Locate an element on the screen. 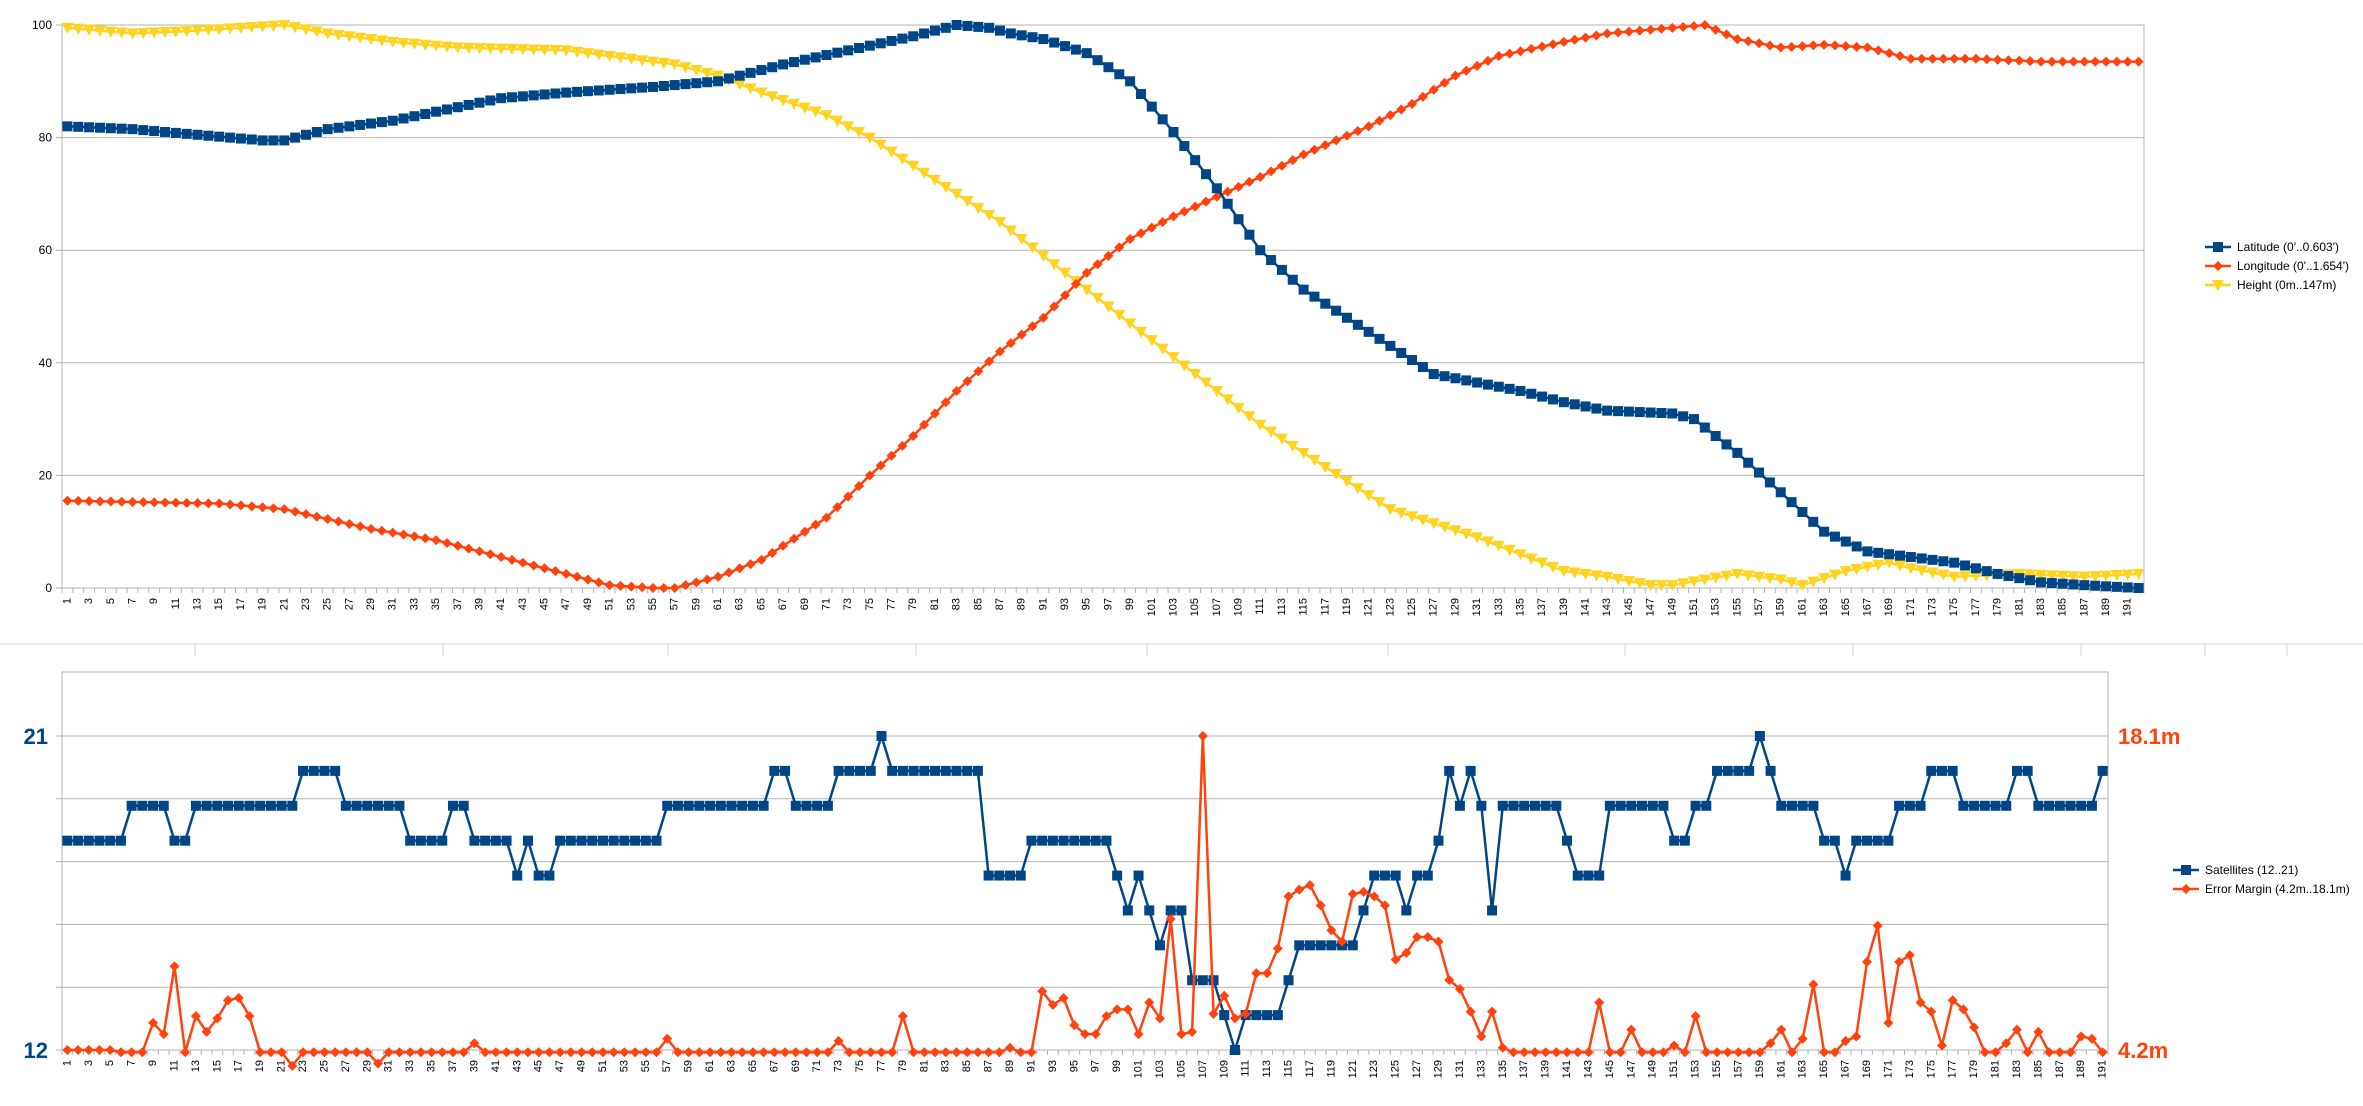  top-x-tick-label: 79 is located at coordinates (913, 604).